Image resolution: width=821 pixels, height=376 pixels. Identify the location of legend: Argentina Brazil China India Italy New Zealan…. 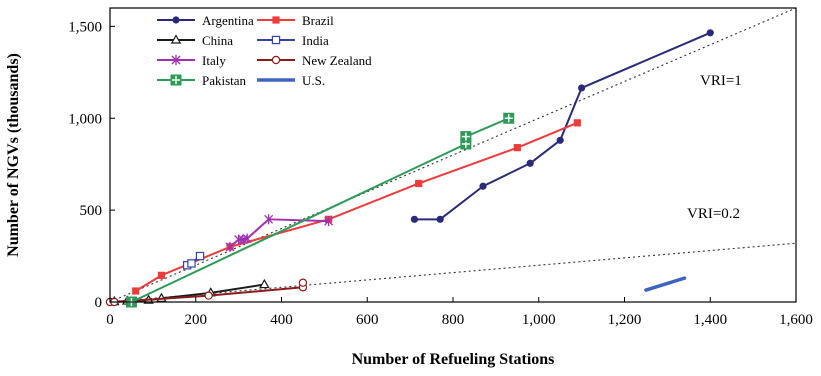
(264, 50).